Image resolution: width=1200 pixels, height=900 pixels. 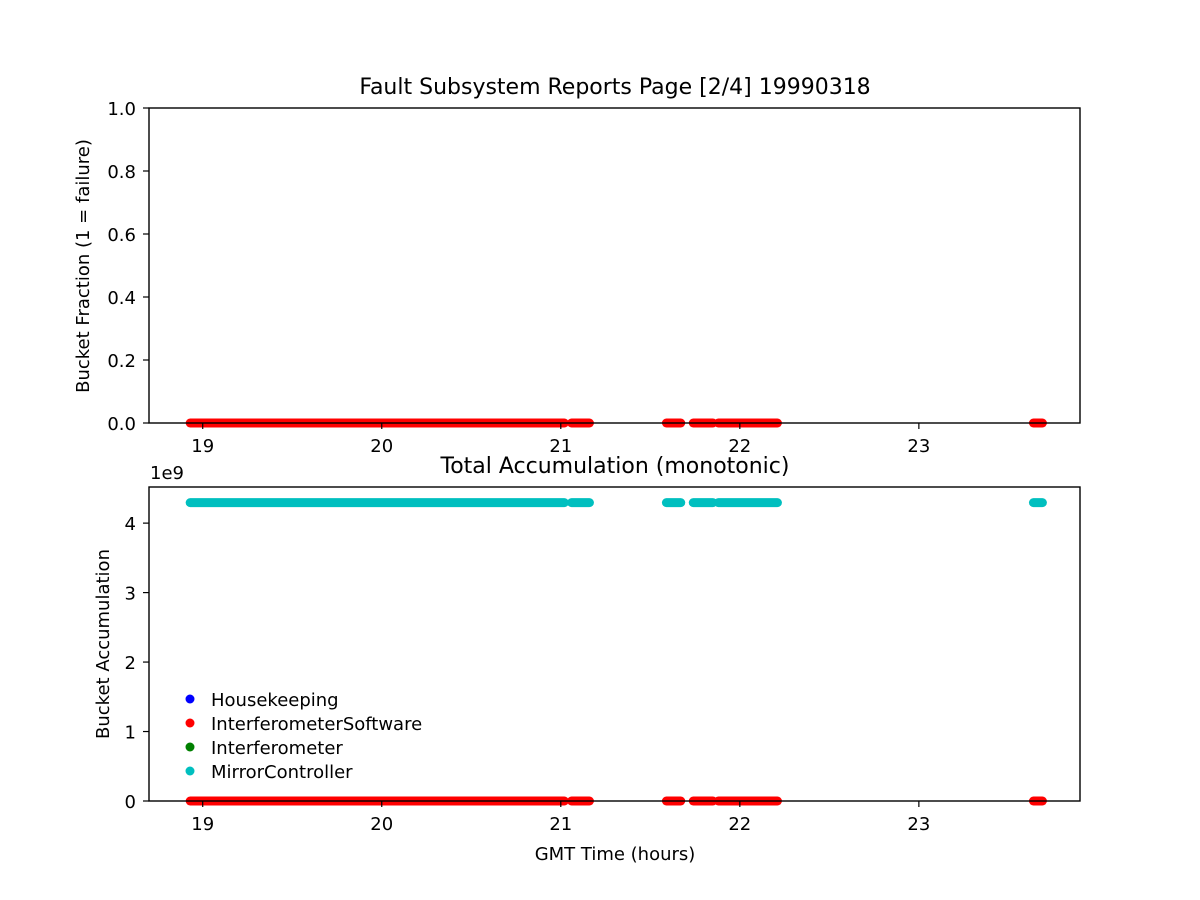 What do you see at coordinates (167, 473) in the screenshot?
I see `accumulation-chart-y-offset-label: 1e9` at bounding box center [167, 473].